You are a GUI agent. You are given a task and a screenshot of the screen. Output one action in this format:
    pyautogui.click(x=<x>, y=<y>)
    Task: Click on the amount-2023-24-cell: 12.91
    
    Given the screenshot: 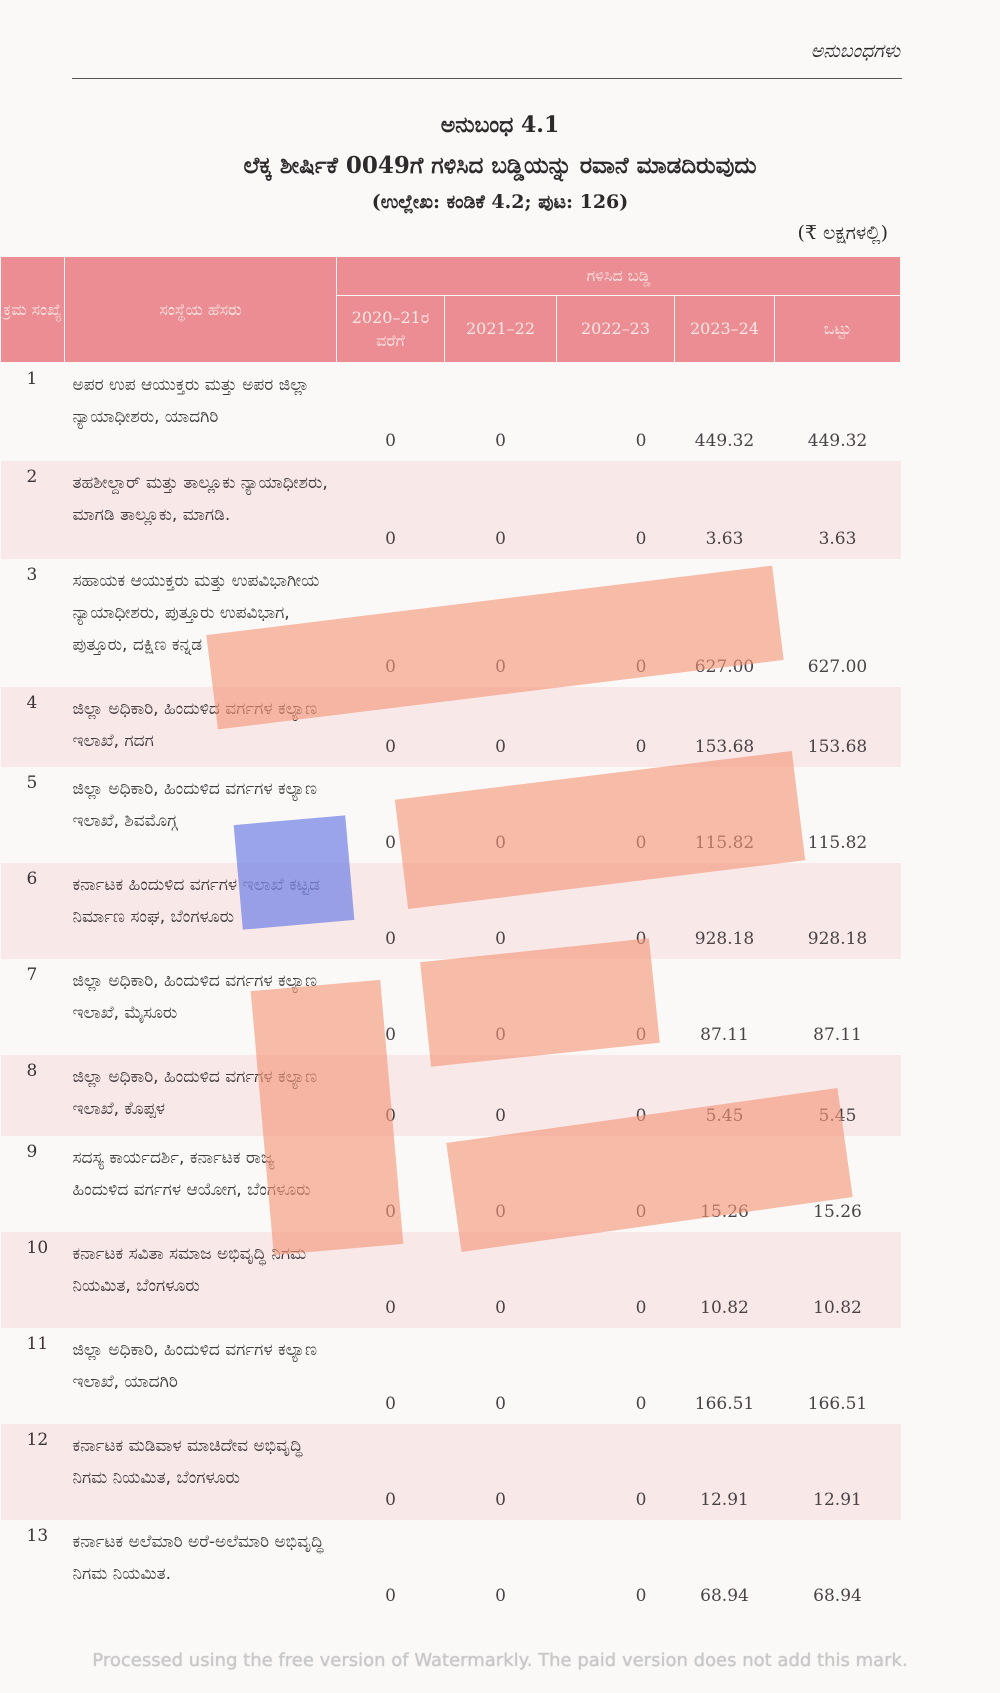 What is the action you would take?
    pyautogui.click(x=724, y=1471)
    